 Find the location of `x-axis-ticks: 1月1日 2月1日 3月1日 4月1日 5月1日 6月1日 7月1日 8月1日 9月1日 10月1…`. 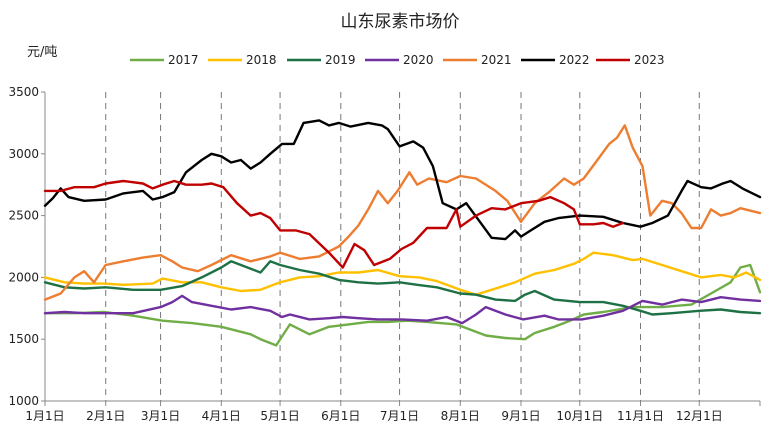

x-axis-ticks: 1月1日 2月1日 3月1日 4月1日 5月1日 6月1日 7月1日 8月1日 9月1日 10月1… is located at coordinates (393, 412).